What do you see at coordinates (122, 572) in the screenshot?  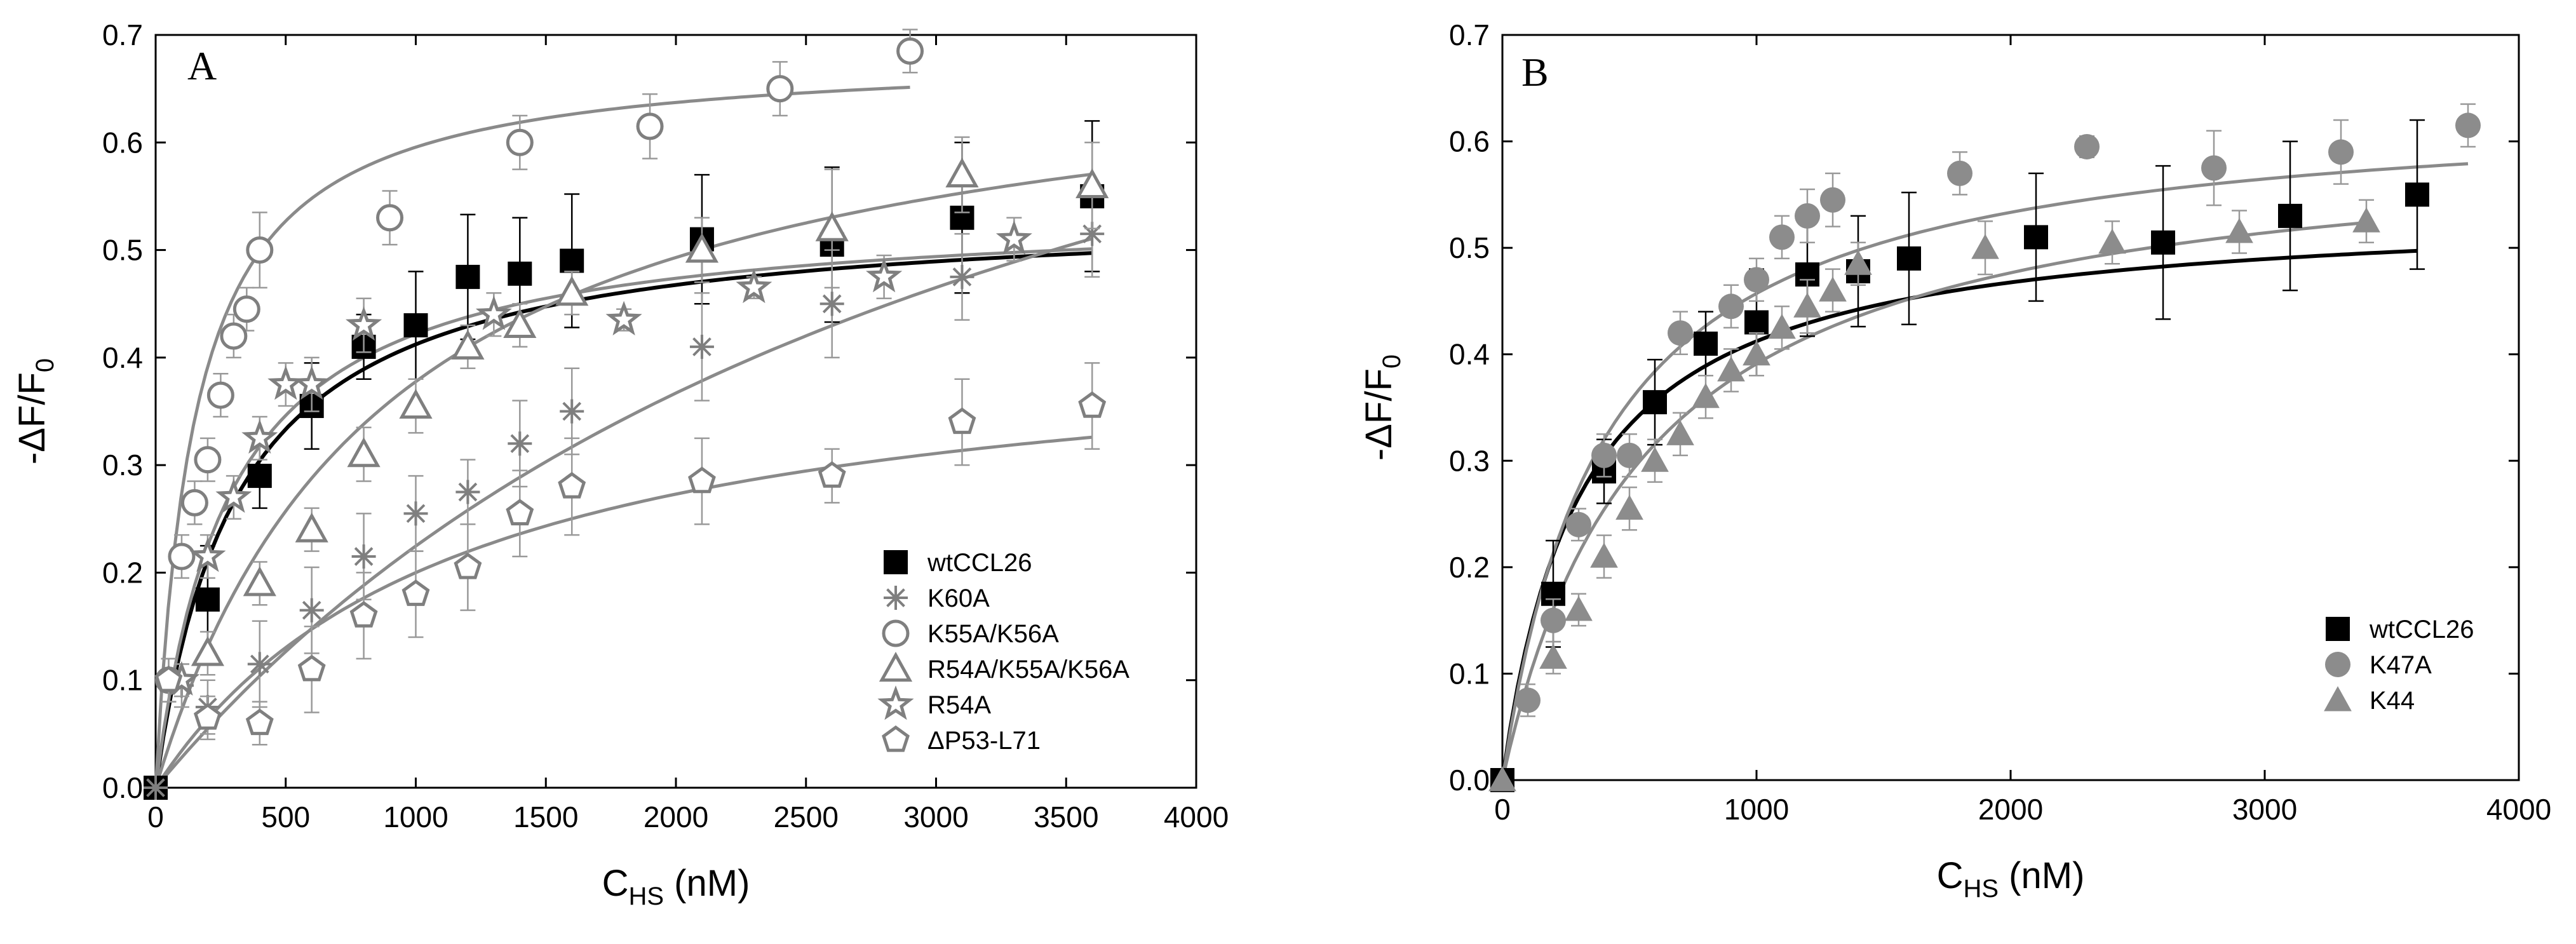 I see `y-tick-label: 0.2` at bounding box center [122, 572].